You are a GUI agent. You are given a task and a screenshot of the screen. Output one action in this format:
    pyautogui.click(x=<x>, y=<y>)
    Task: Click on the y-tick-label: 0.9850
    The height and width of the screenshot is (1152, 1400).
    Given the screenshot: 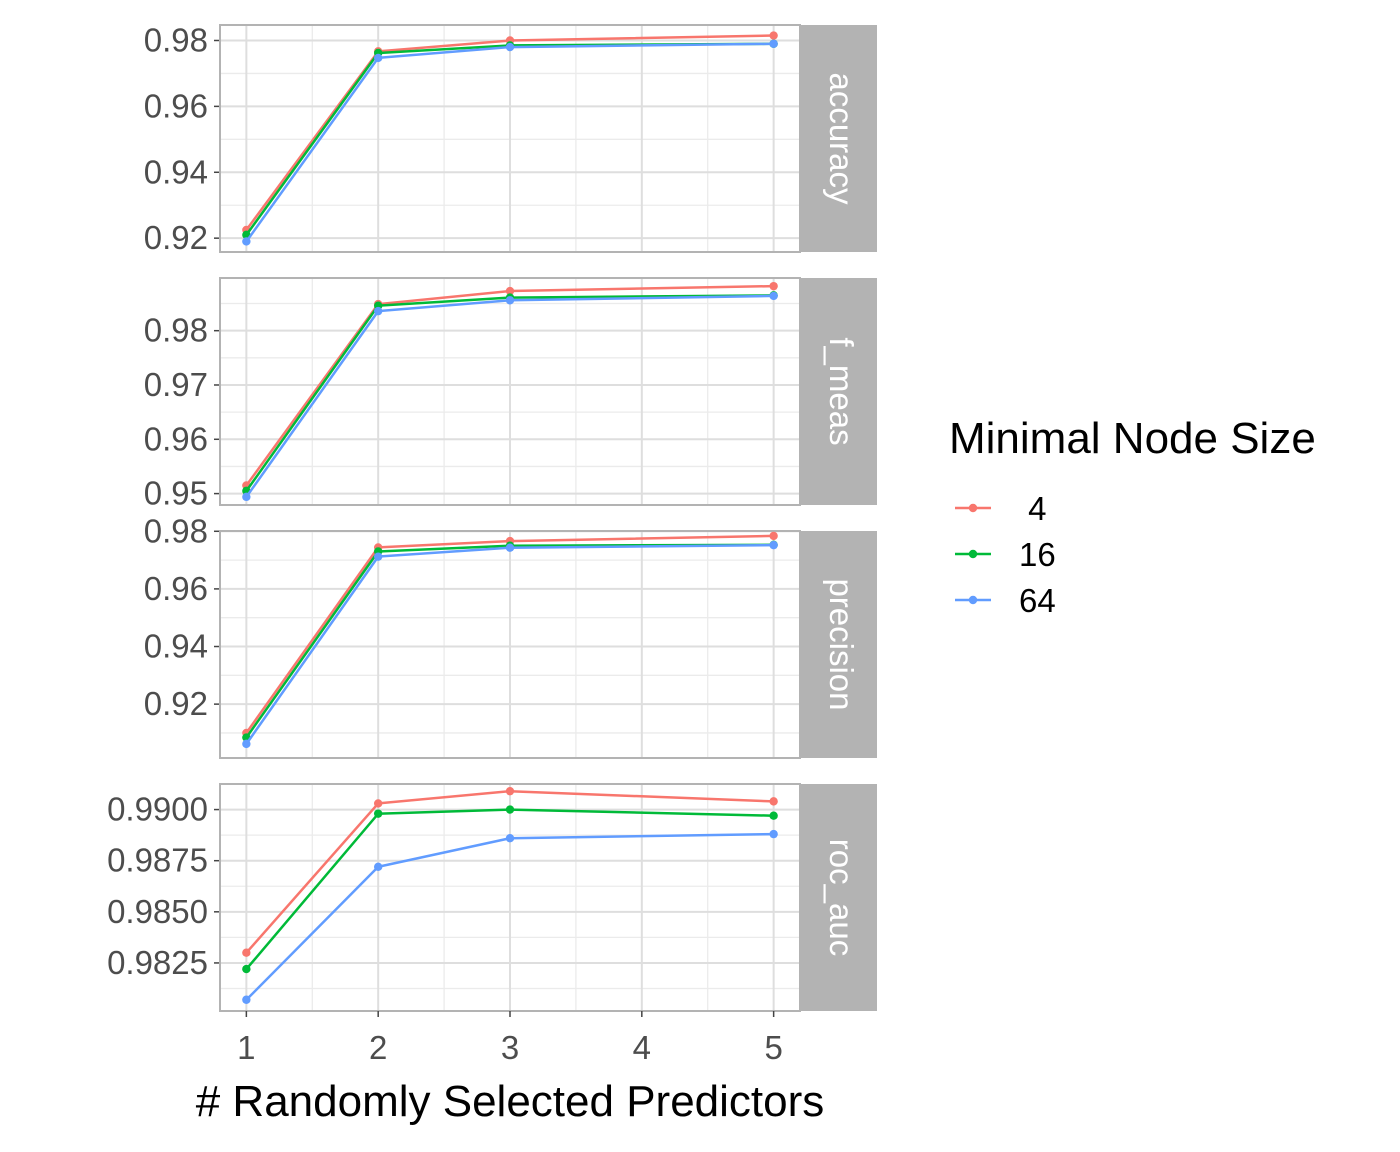 What is the action you would take?
    pyautogui.click(x=157, y=911)
    